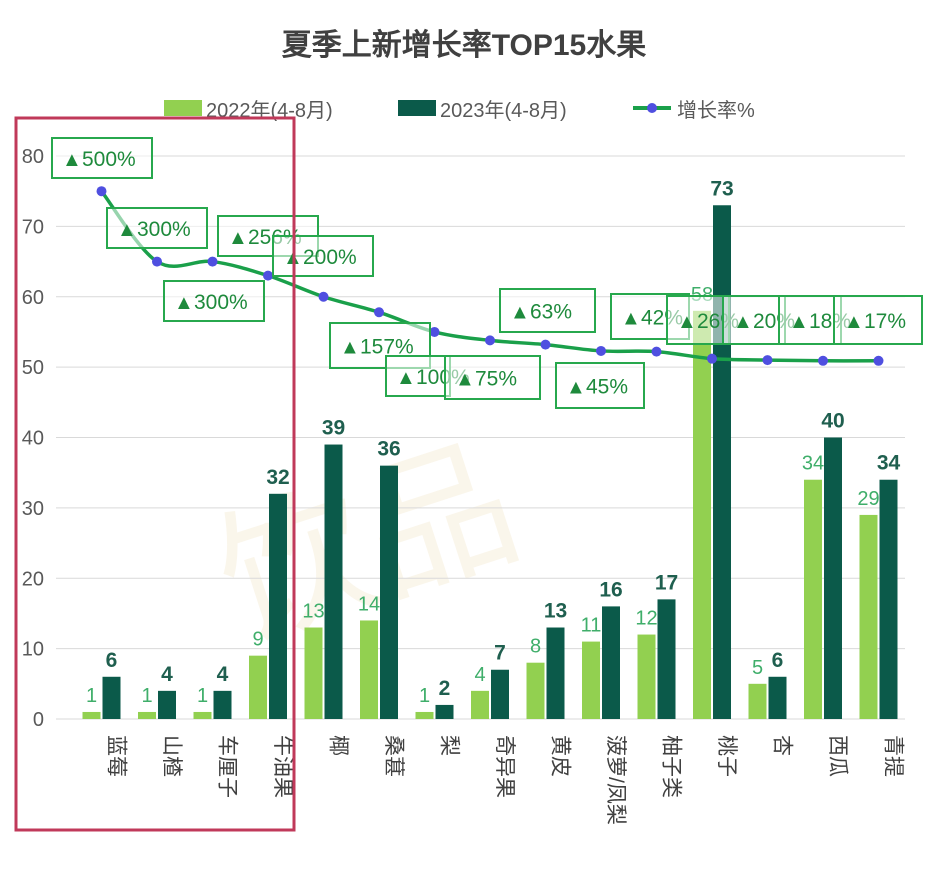 Image resolution: width=929 pixels, height=879 pixels. Describe the element at coordinates (338, 745) in the screenshot. I see `x-tick-label: 椰` at that location.